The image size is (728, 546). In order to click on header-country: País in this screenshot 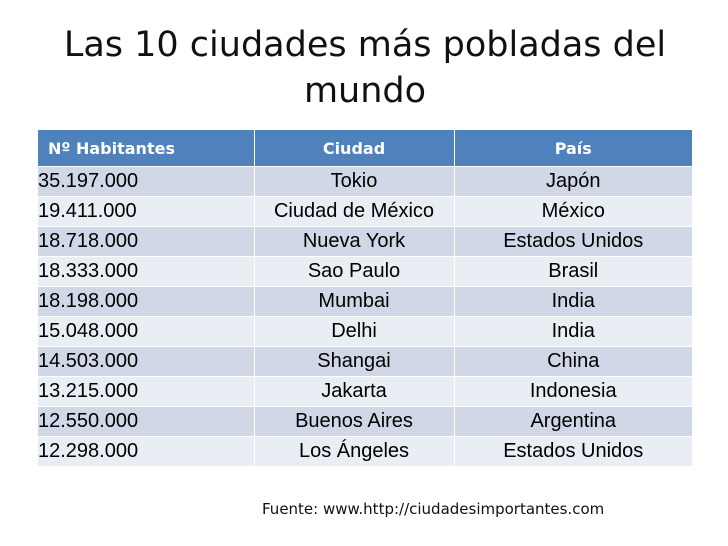, I will do `click(573, 148)`.